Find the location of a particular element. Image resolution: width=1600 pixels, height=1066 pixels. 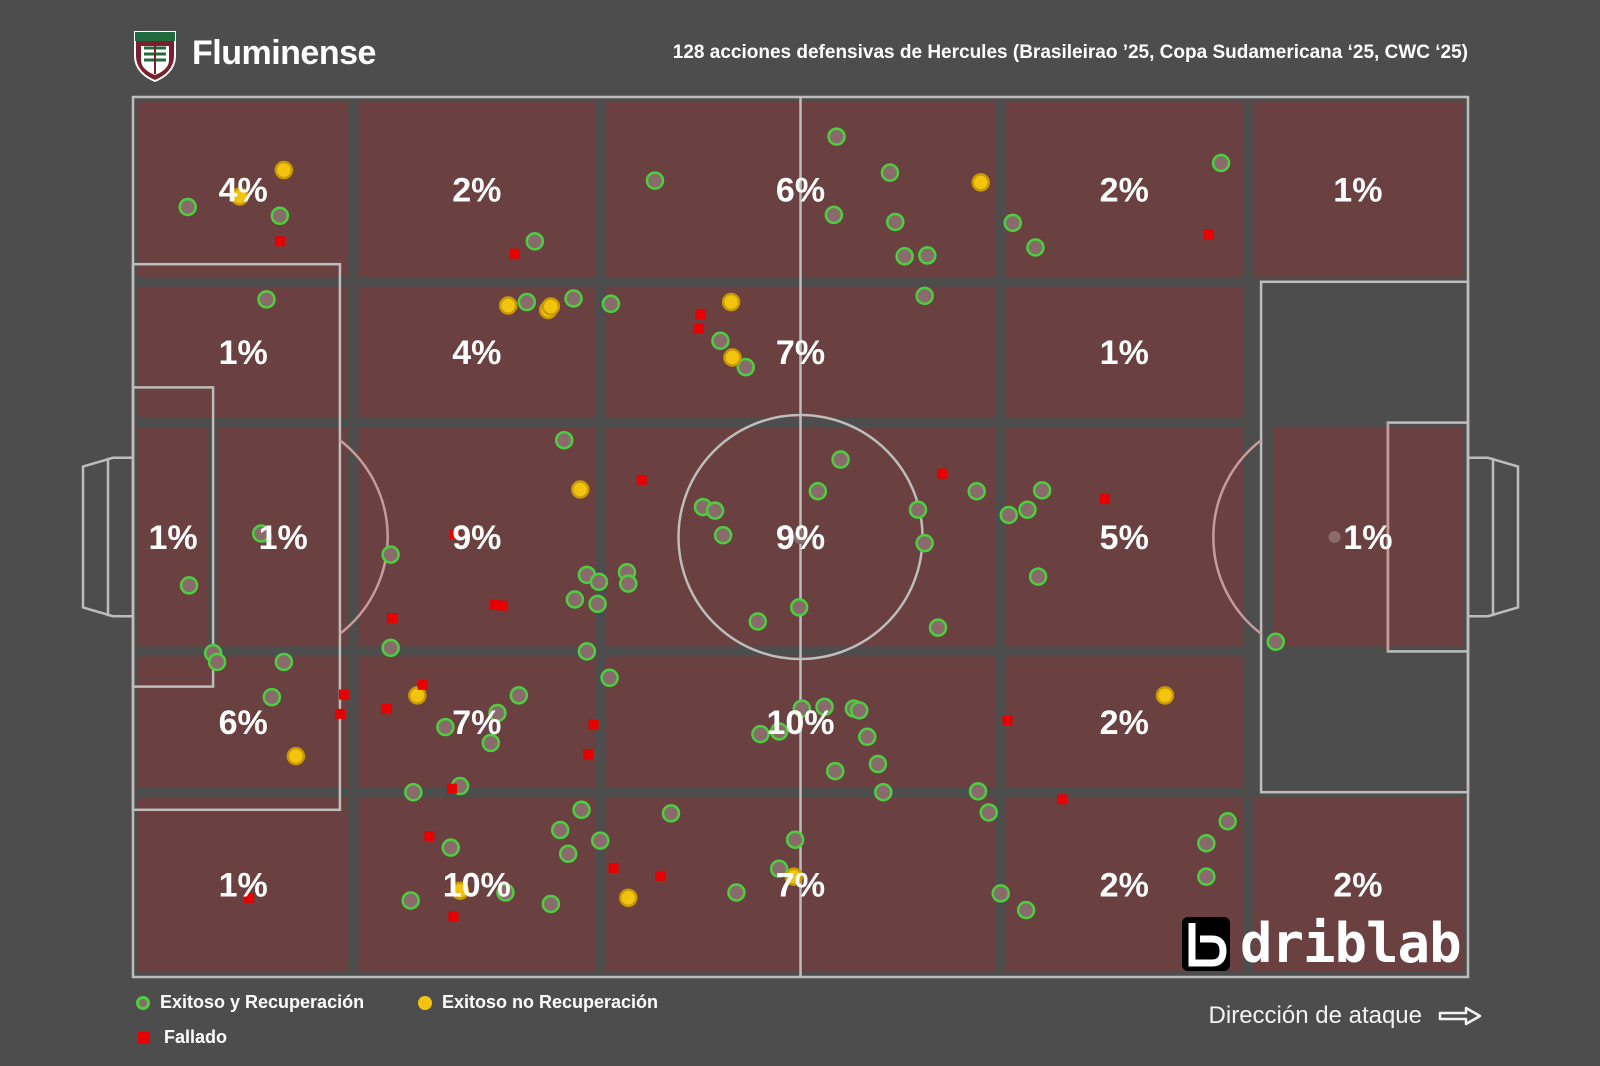

fluminense-crest-icon is located at coordinates (155, 56).